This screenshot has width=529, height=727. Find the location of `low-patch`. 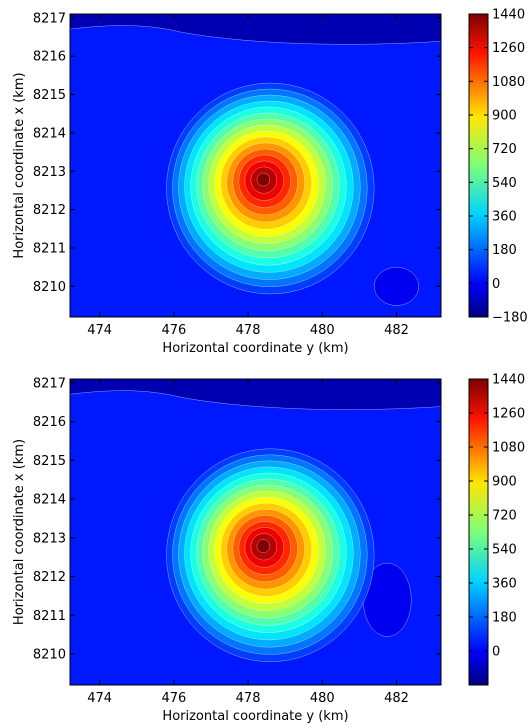

low-patch is located at coordinates (396, 286).